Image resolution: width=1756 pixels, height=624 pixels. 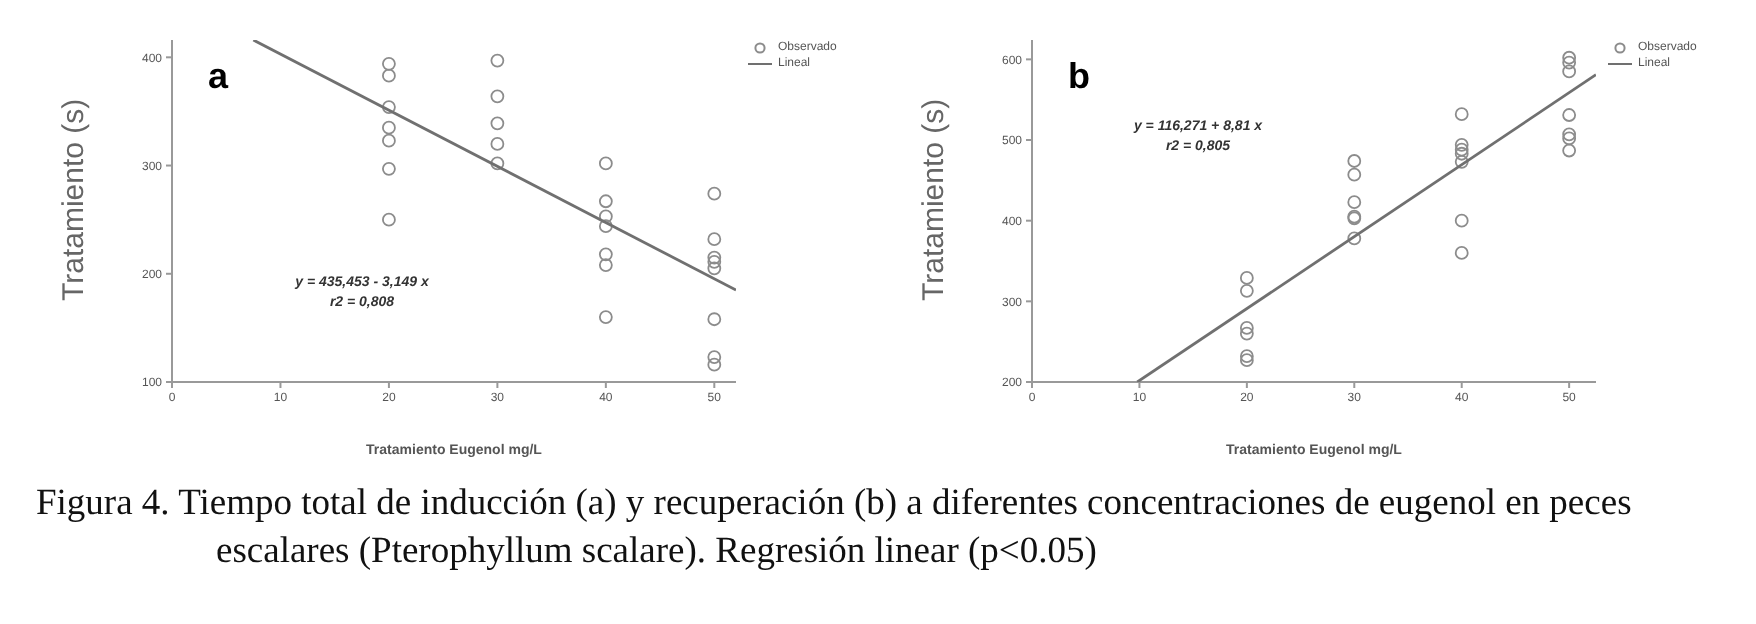 I want to click on text: Figura 4. Tiempo total de inducción (a) y recuperación (b) a diferentes concentraciones de eugenol en peces escalares (Pterophyllum scalare). Regresión linear (p<0.05), so click(x=835, y=529).